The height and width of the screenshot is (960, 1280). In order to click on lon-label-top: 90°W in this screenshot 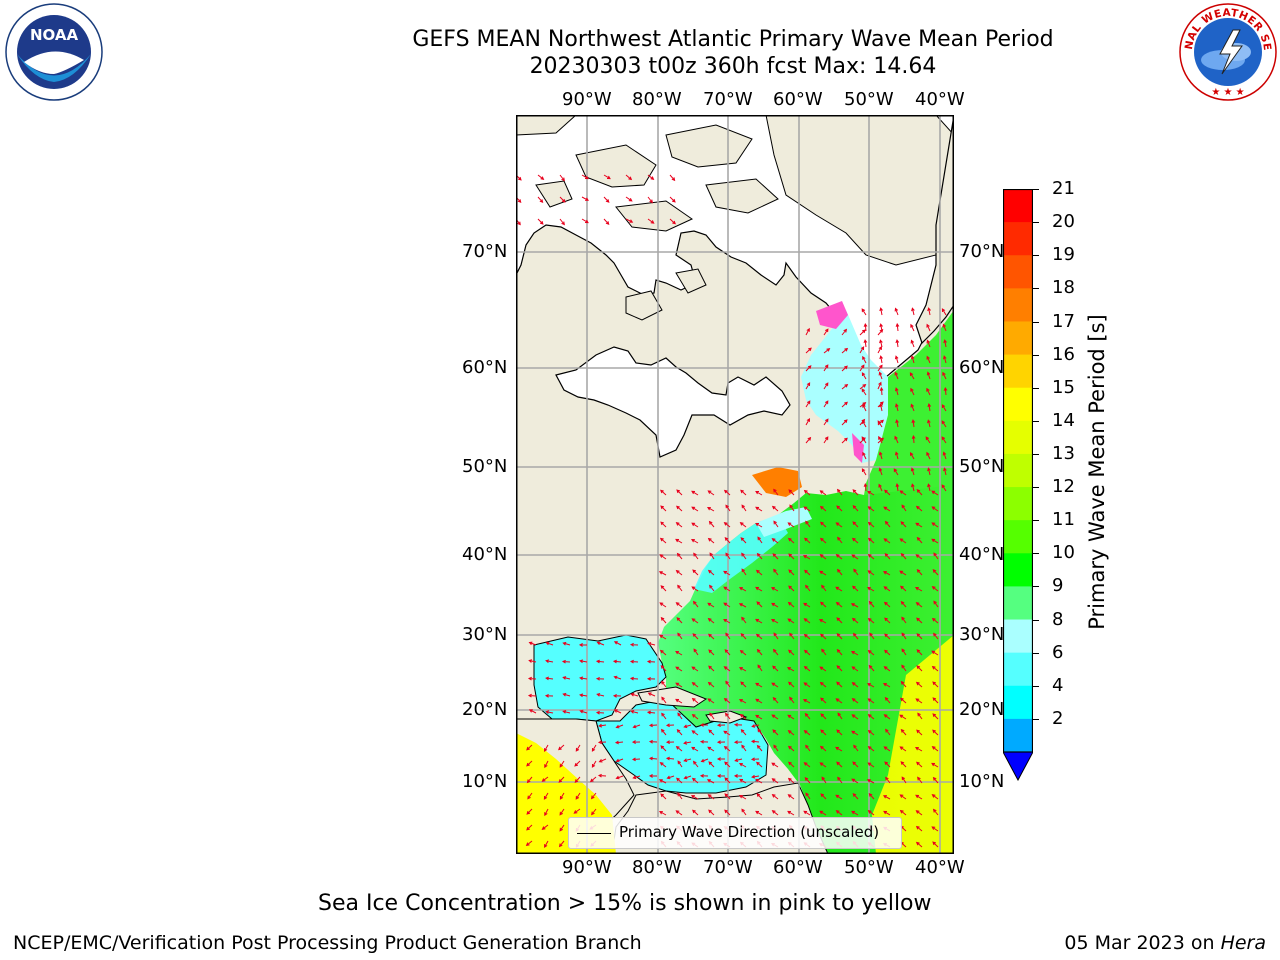, I will do `click(587, 99)`.